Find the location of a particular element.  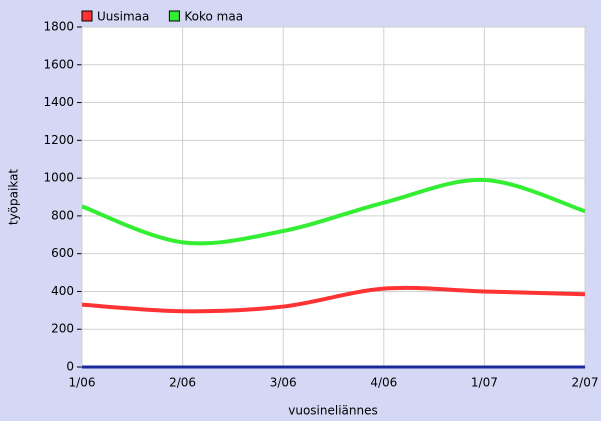

x-tick-label: 2/06 is located at coordinates (182, 383).